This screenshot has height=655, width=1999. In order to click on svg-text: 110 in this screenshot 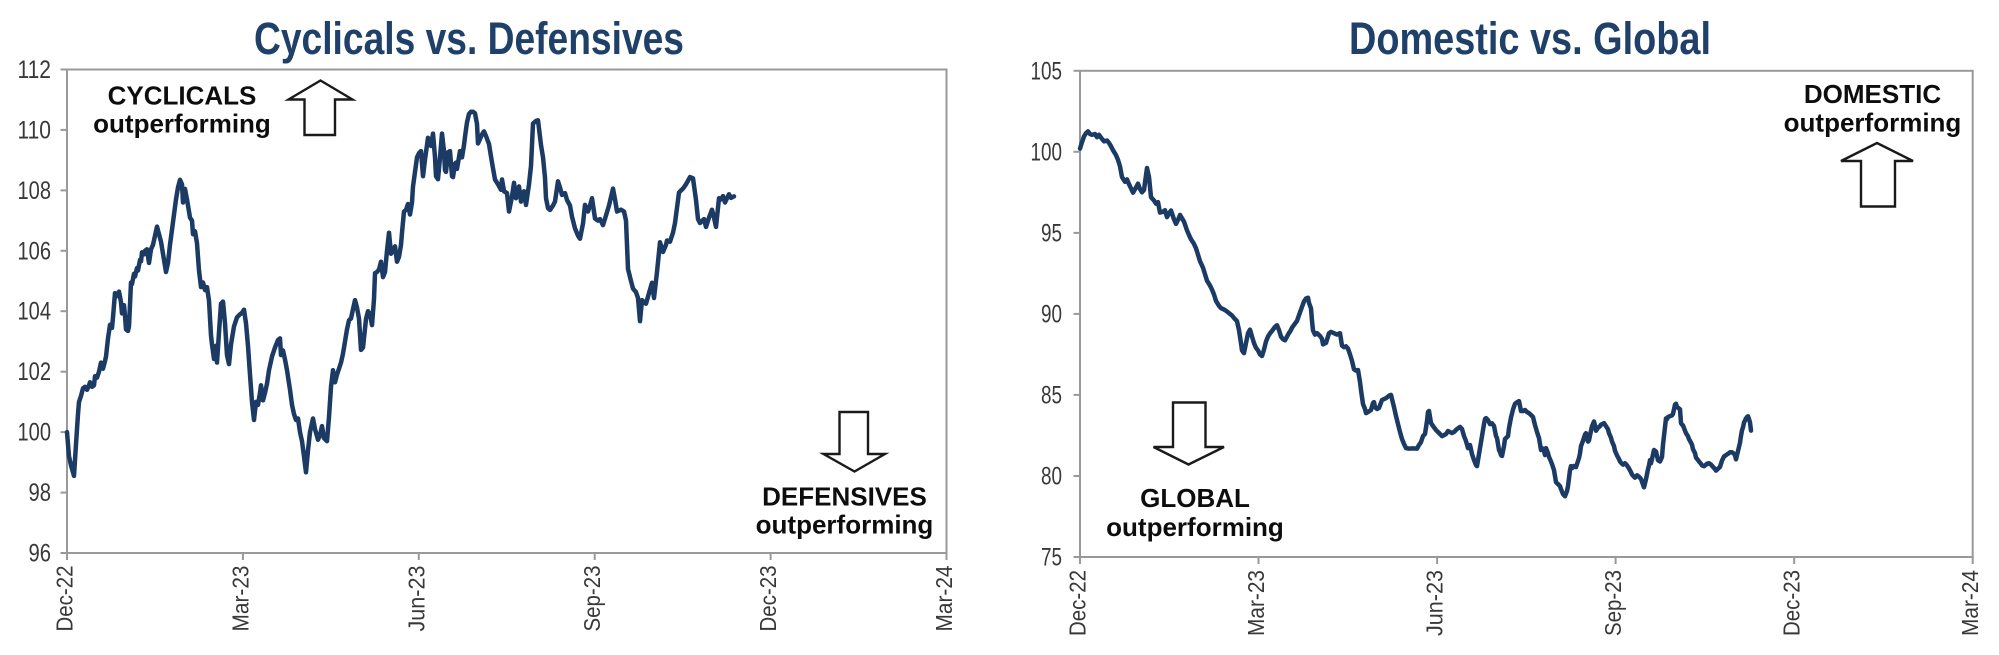, I will do `click(35, 130)`.